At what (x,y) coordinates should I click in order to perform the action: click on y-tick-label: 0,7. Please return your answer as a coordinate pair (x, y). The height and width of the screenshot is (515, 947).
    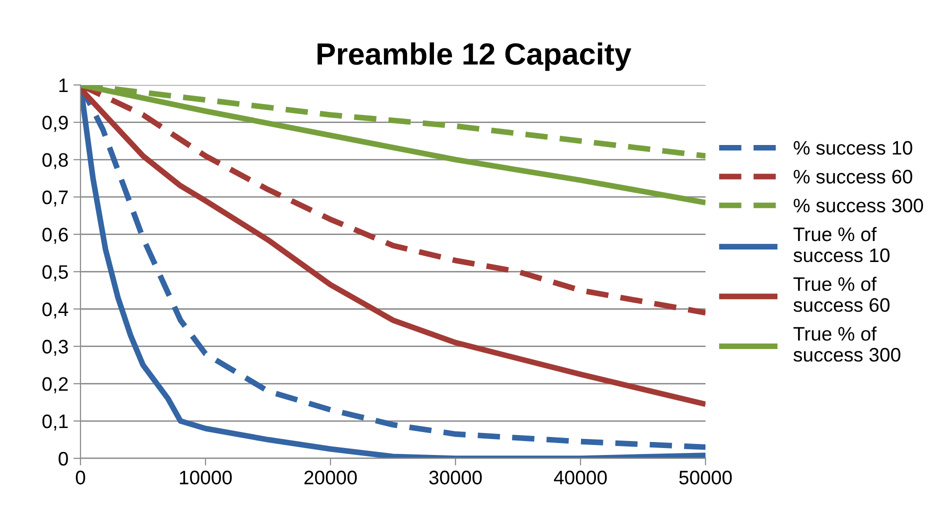
    Looking at the image, I should click on (55, 198).